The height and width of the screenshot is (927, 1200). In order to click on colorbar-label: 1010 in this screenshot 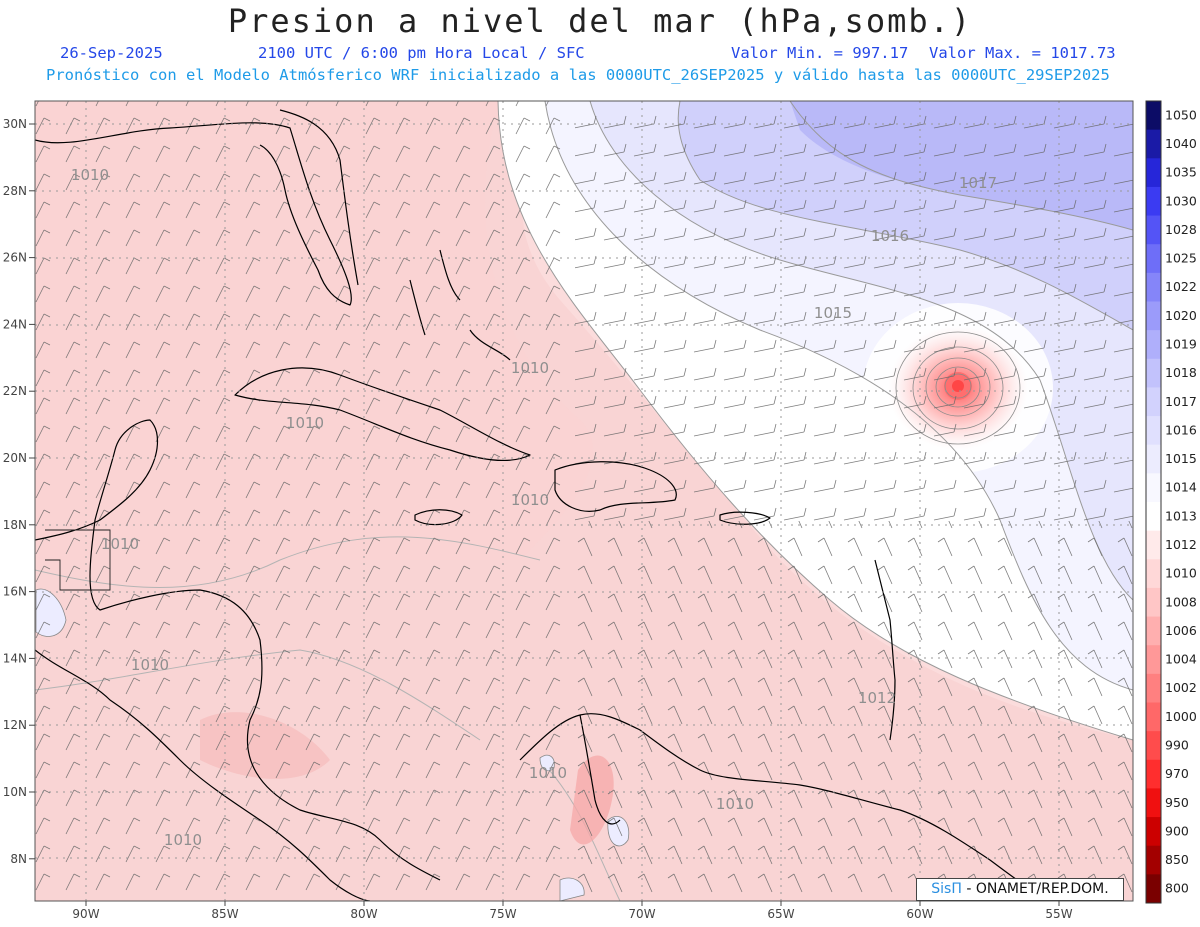, I will do `click(1181, 573)`.